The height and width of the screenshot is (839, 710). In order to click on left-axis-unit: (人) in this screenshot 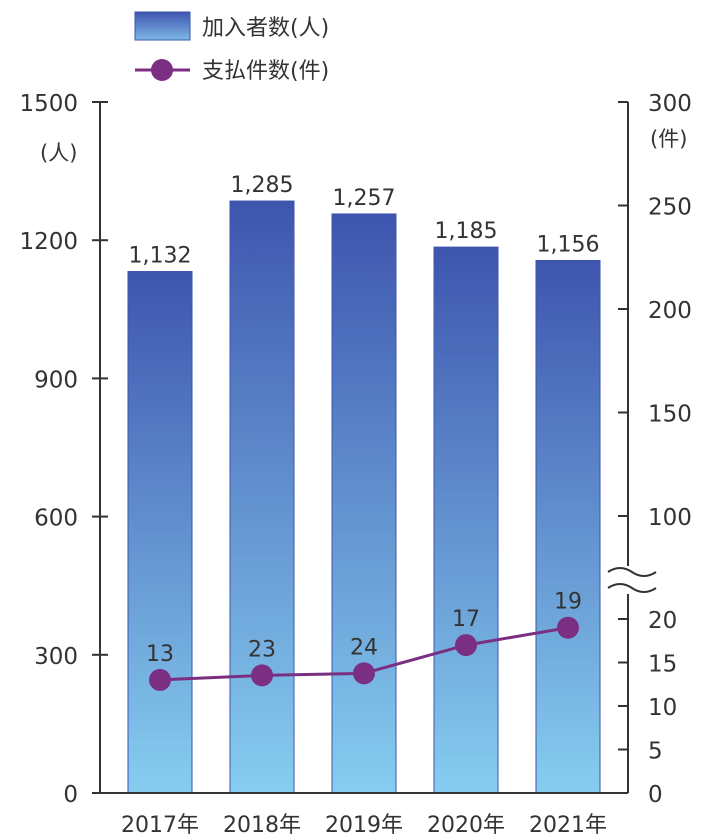, I will do `click(58, 153)`.